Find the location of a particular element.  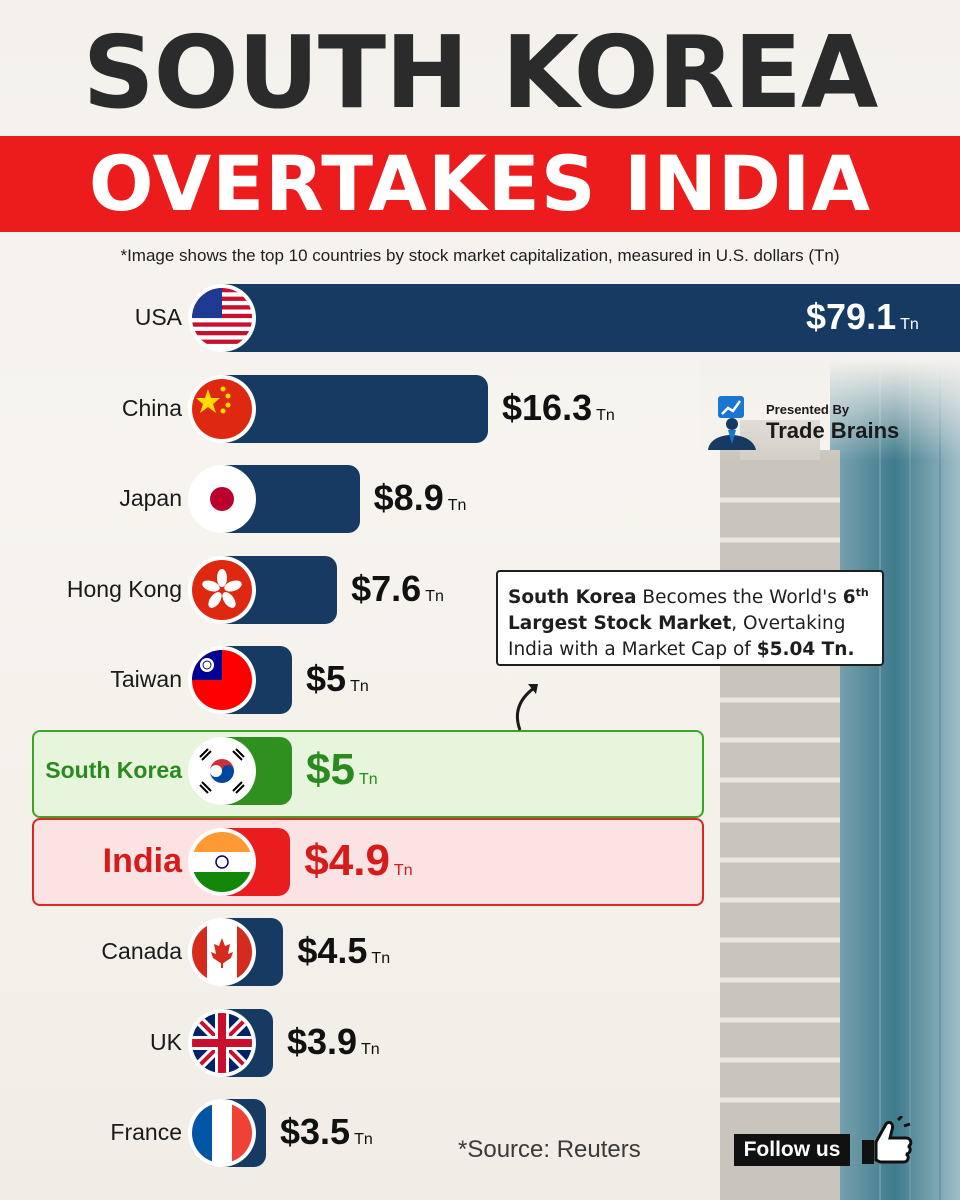

annotation-country: South Korea is located at coordinates (572, 598).